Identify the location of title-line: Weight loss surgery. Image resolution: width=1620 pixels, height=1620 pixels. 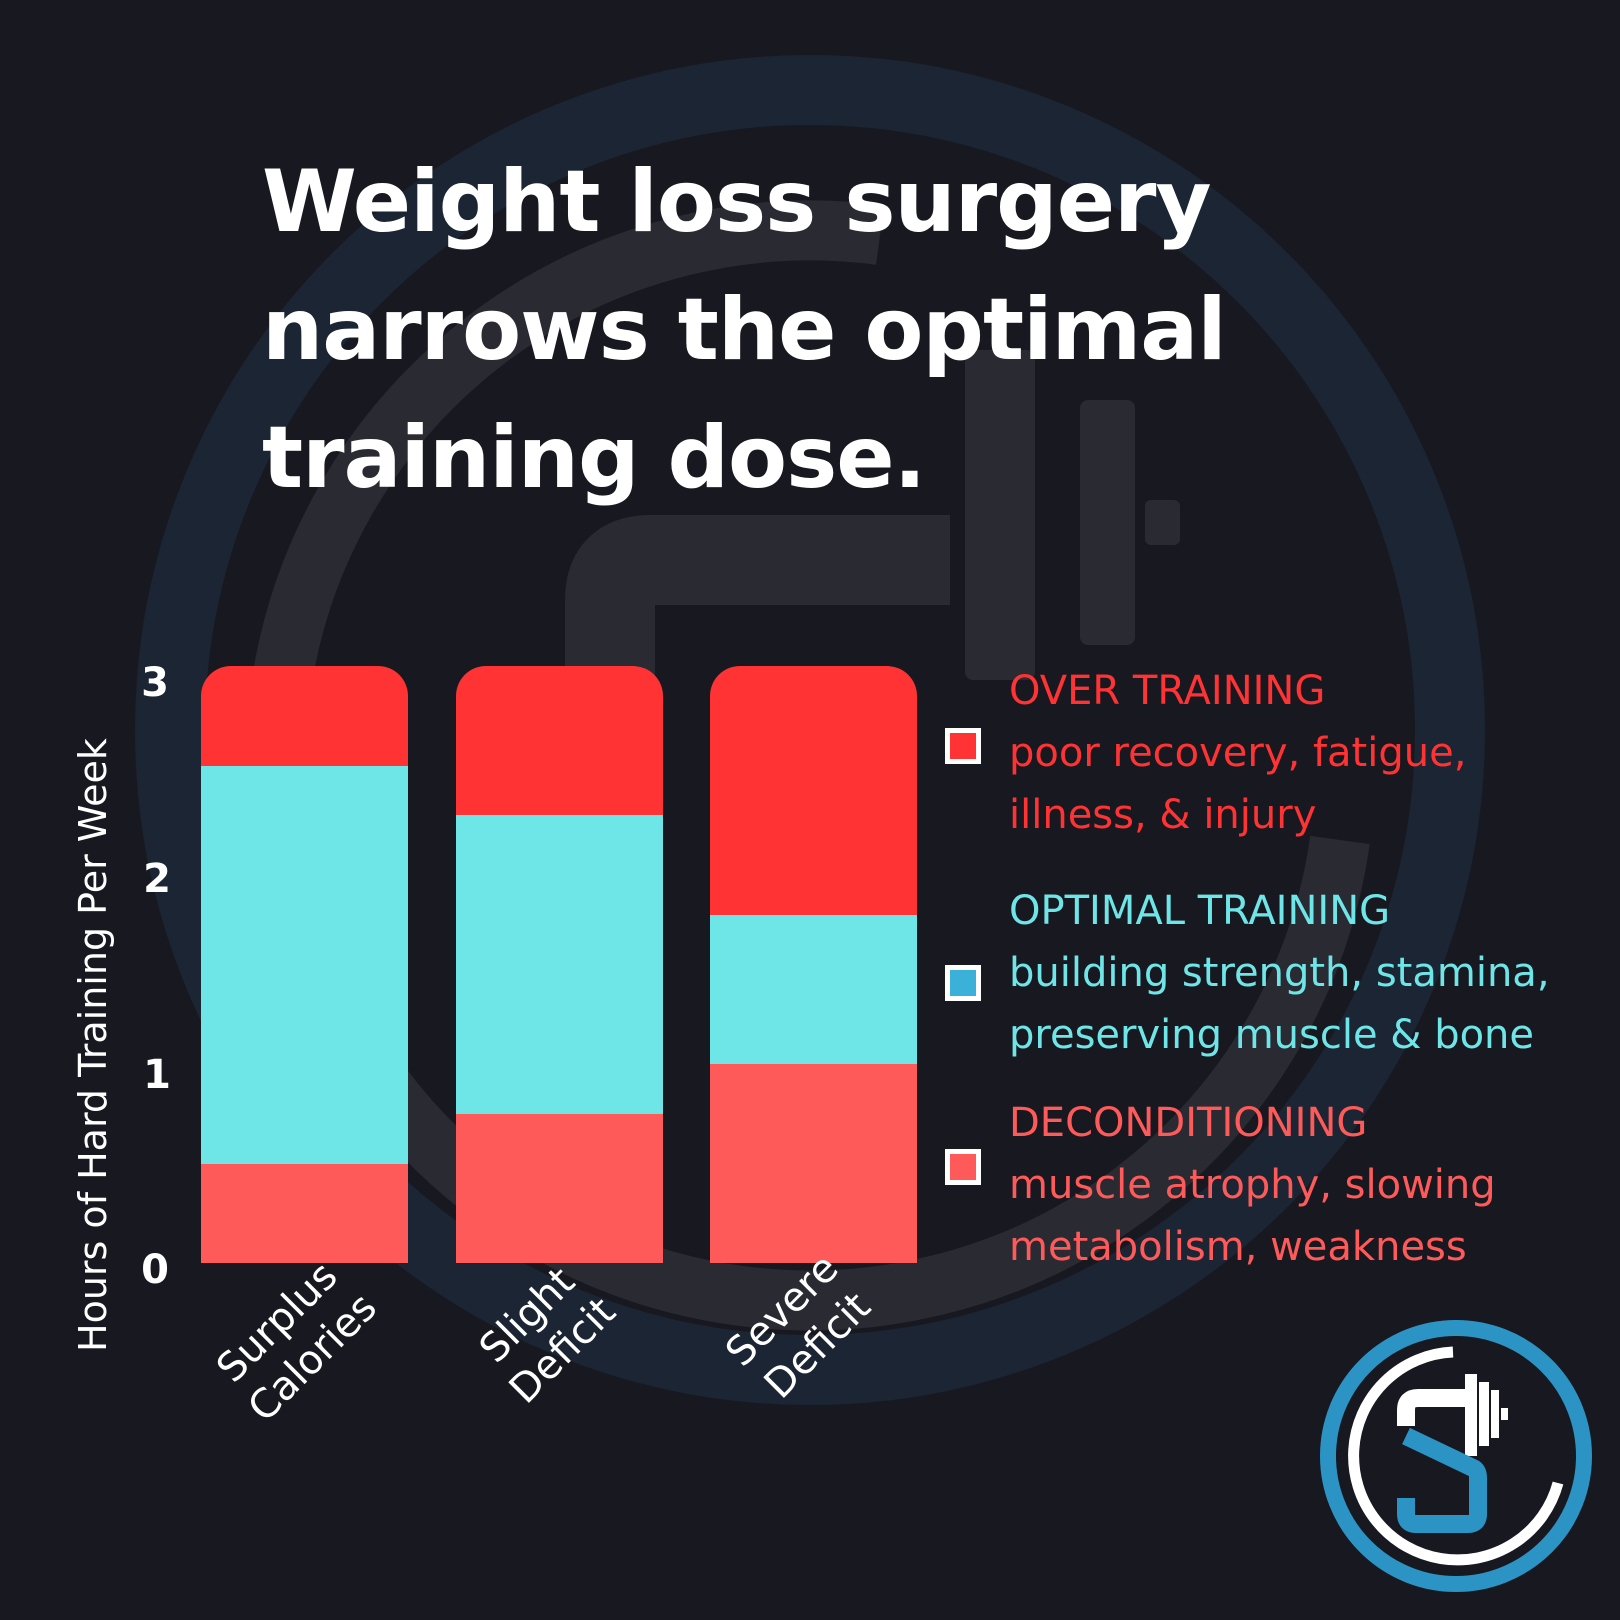
(737, 202).